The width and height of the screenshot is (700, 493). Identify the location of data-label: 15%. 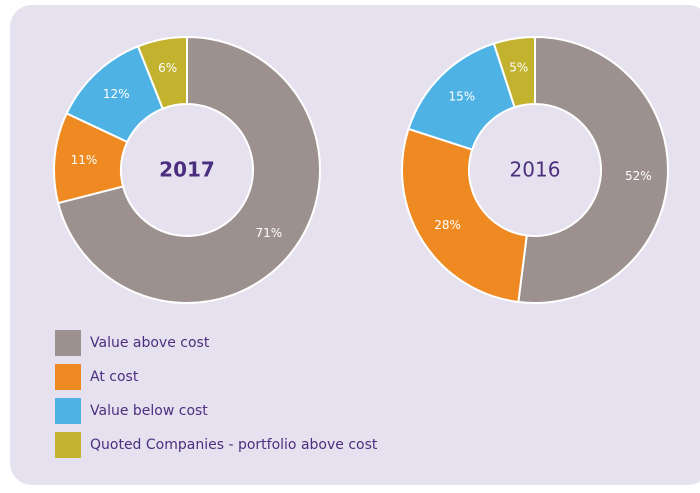
(461, 96).